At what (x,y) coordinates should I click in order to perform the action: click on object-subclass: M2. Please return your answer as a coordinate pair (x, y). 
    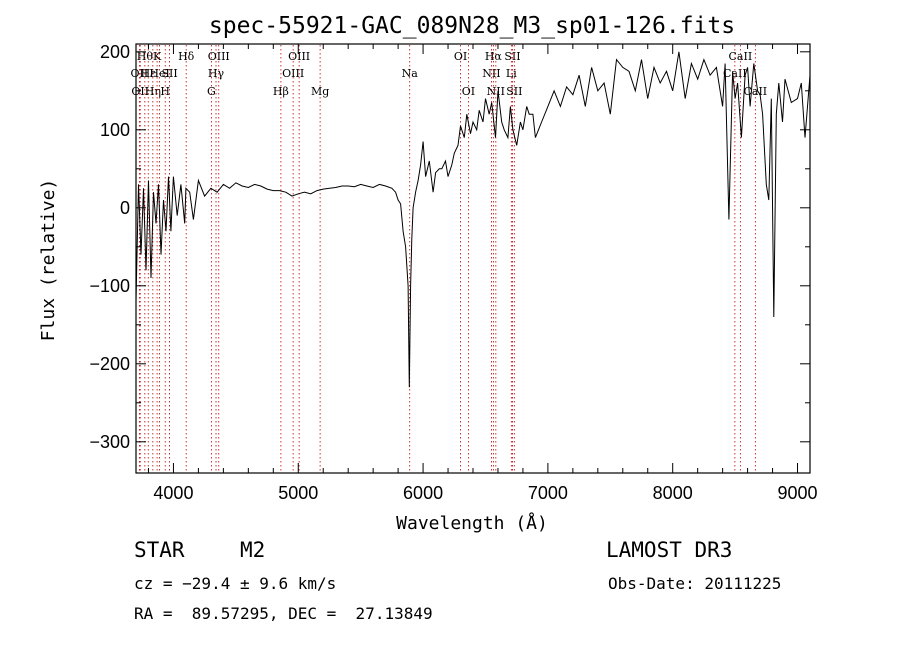
    Looking at the image, I should click on (253, 550).